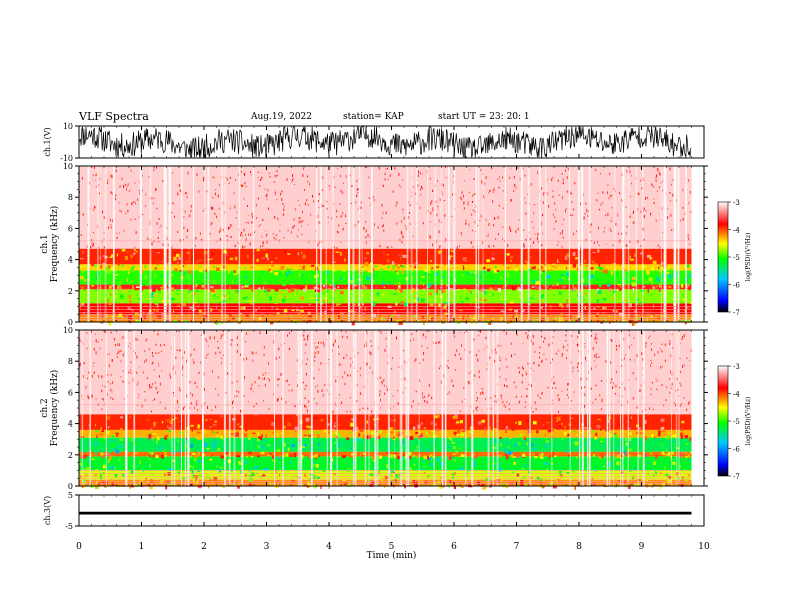  Describe the element at coordinates (114, 116) in the screenshot. I see `chart-title: VLF Spectra` at that location.